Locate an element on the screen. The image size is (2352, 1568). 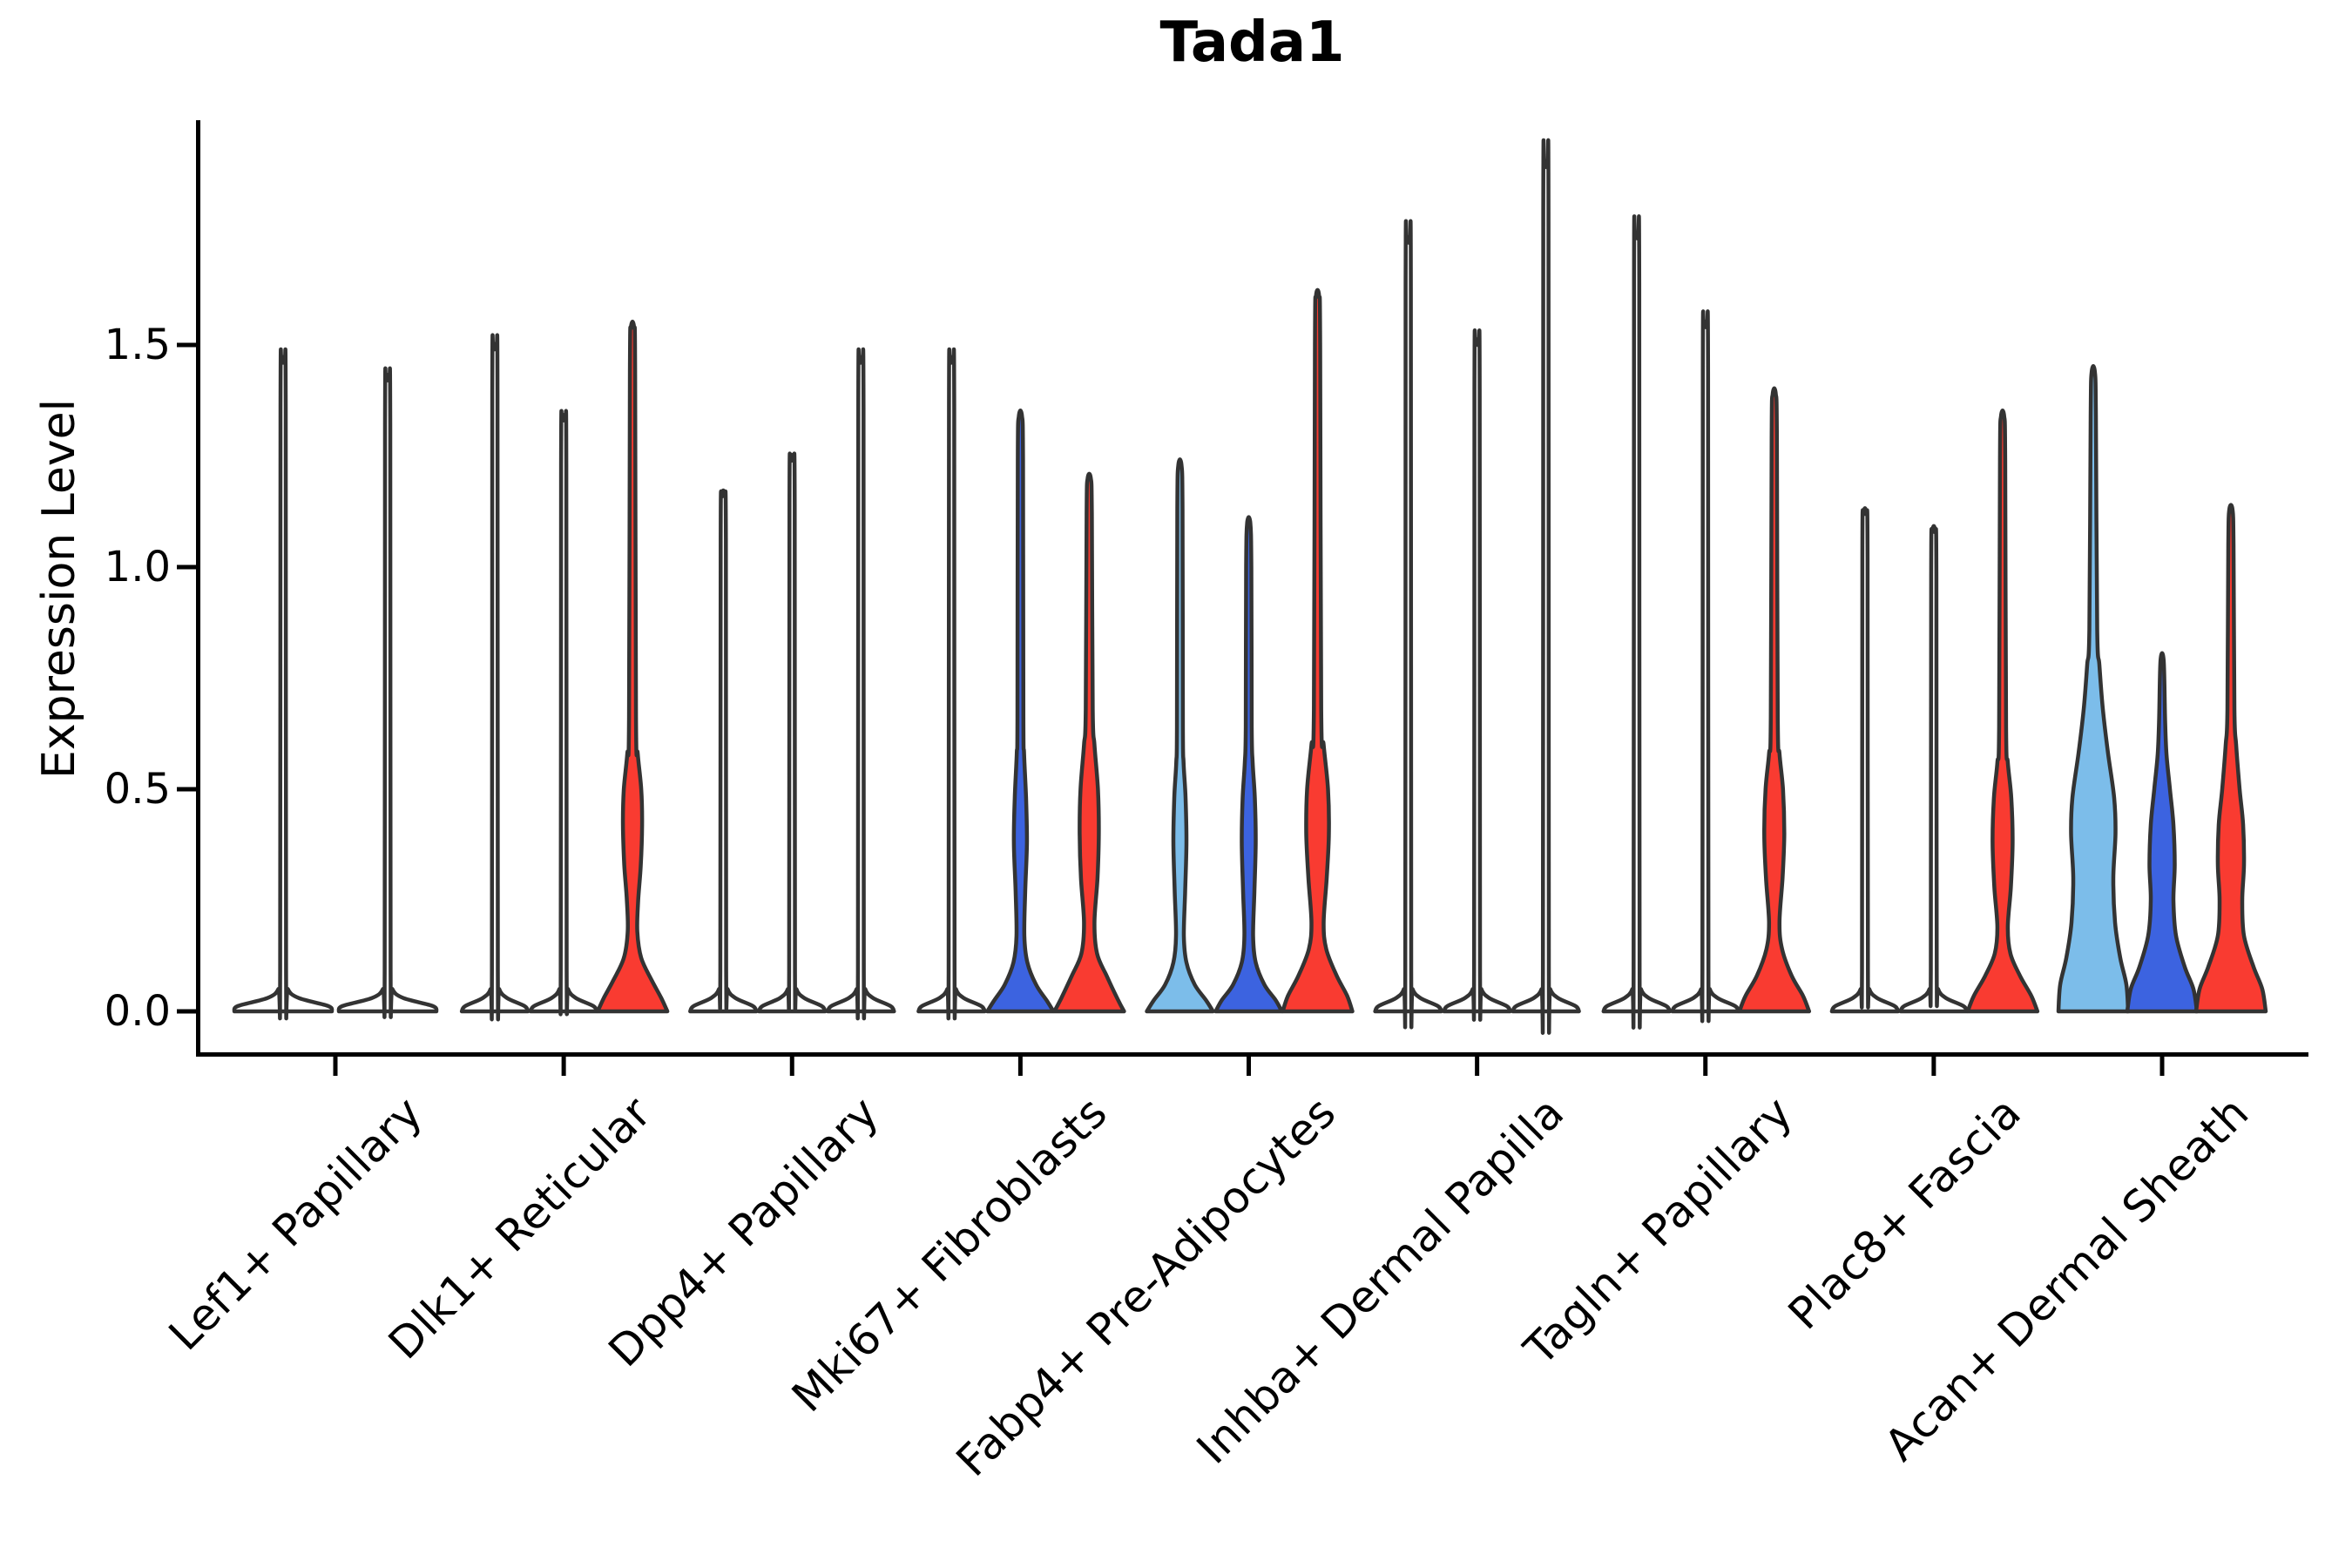
violin-acan-dermal-sheath-lightblue is located at coordinates (2093, 688).